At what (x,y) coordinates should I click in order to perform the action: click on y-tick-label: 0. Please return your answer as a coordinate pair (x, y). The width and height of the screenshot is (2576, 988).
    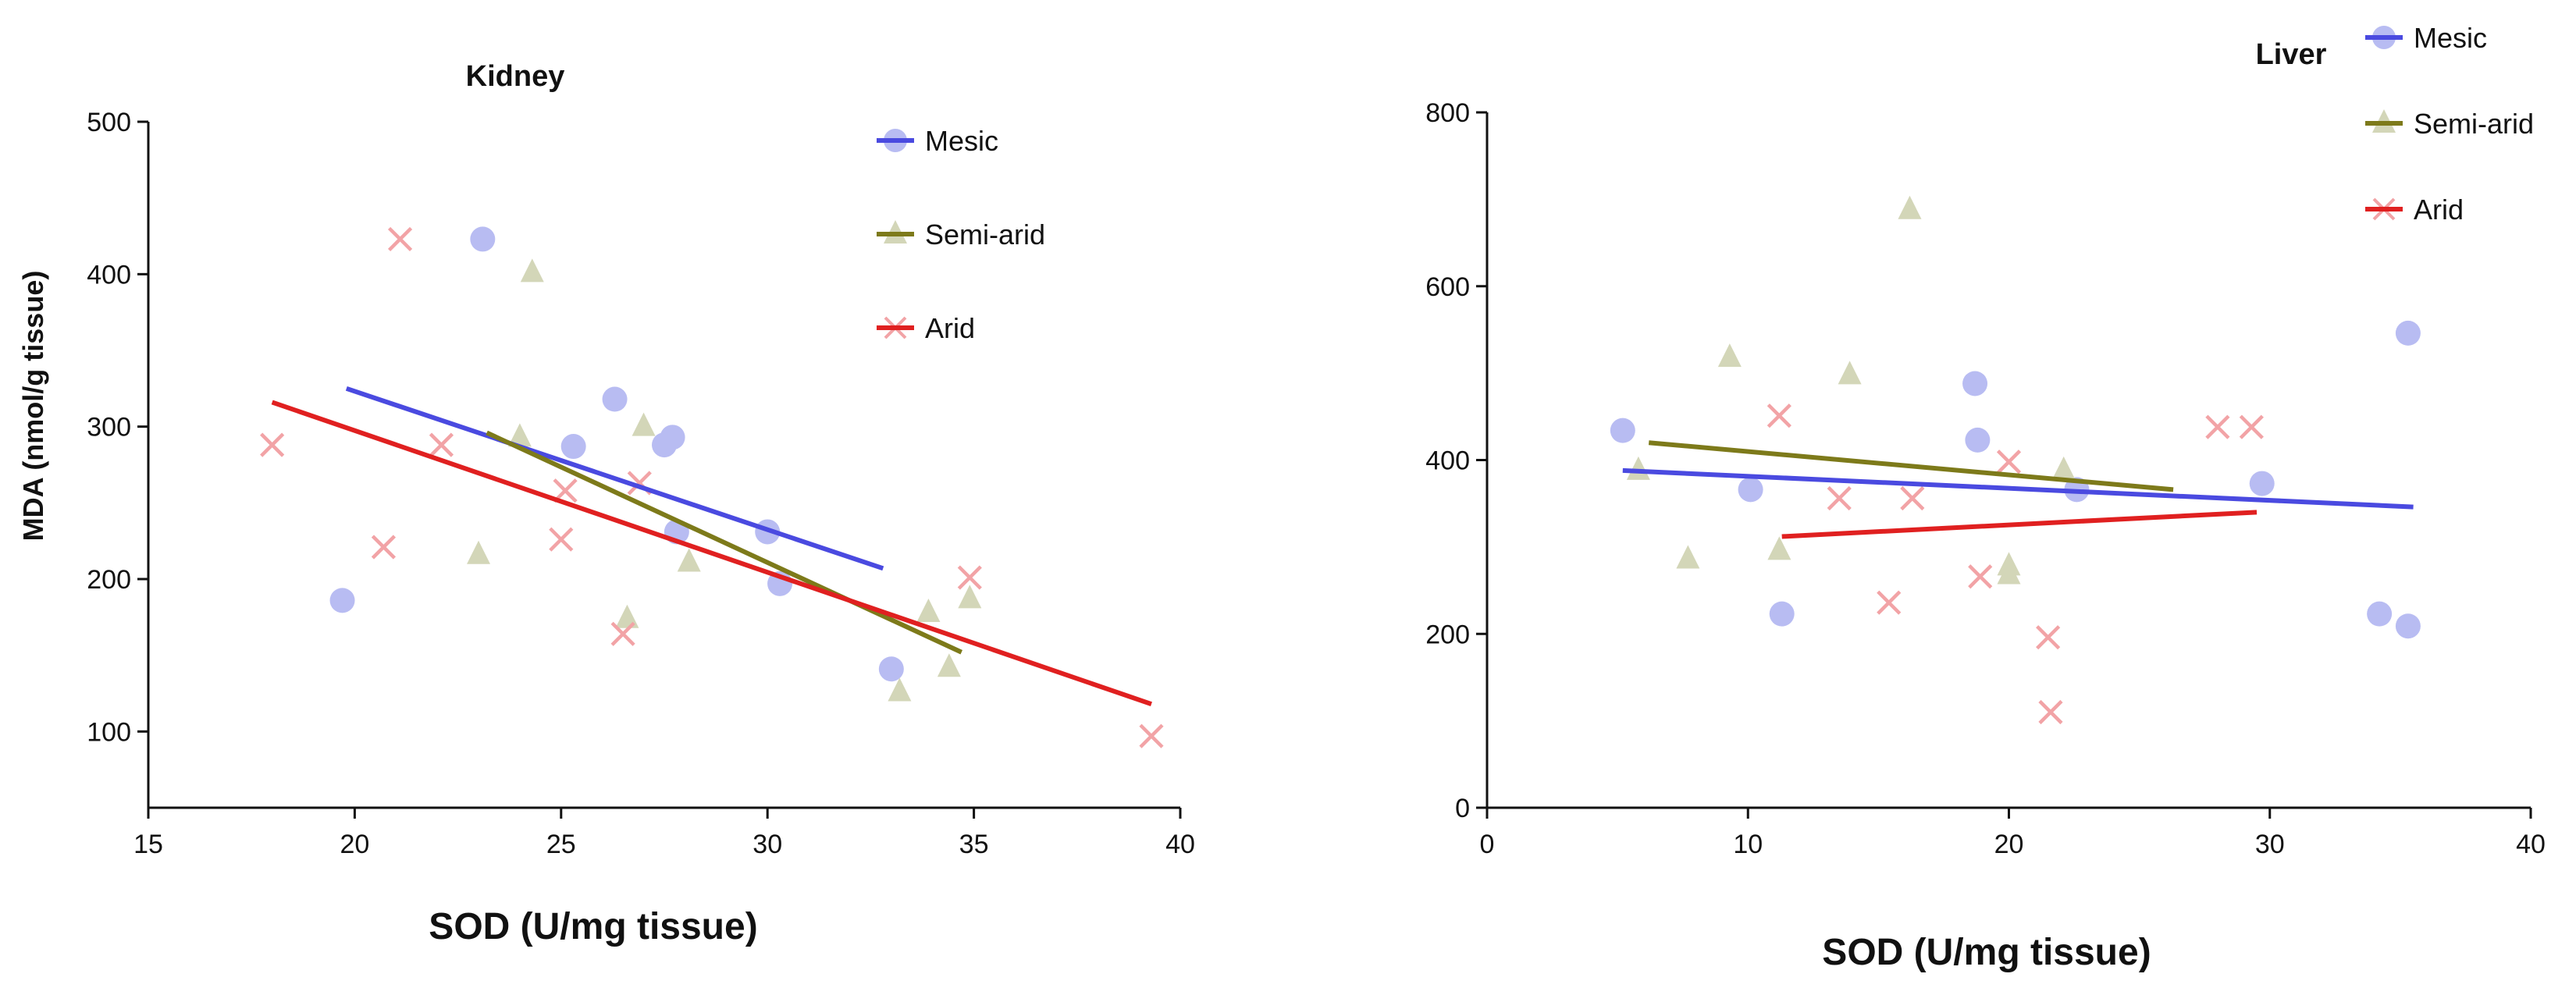
    Looking at the image, I should click on (1462, 808).